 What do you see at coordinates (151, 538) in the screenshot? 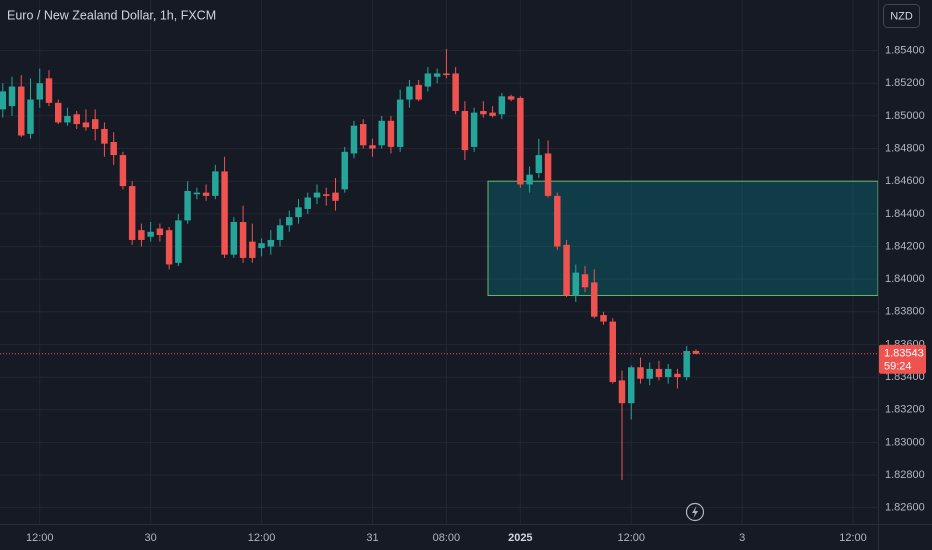
I see `x-tick-label: 30` at bounding box center [151, 538].